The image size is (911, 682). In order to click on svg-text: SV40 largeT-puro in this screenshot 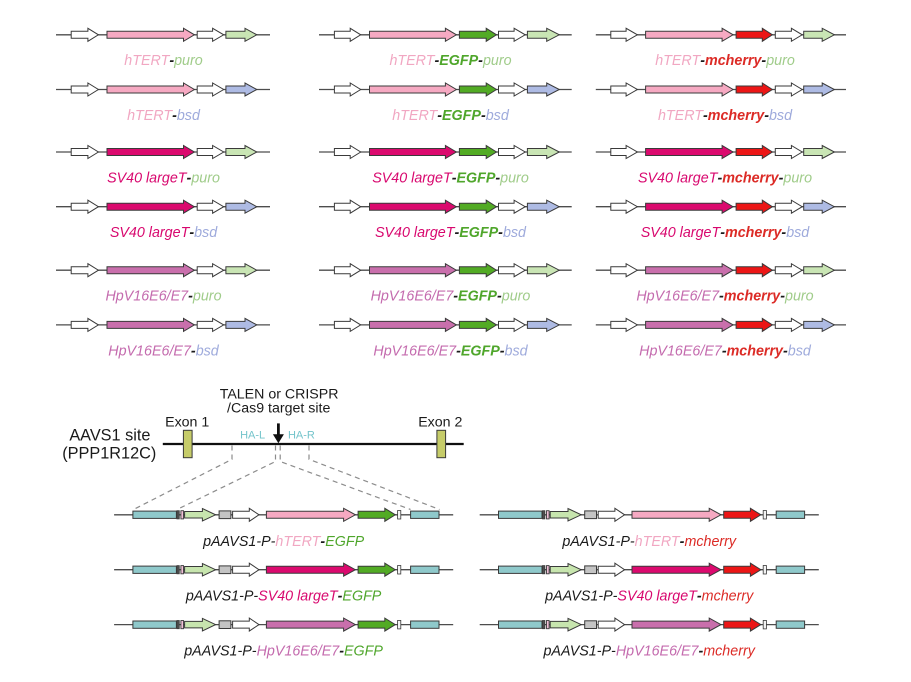, I will do `click(163, 178)`.